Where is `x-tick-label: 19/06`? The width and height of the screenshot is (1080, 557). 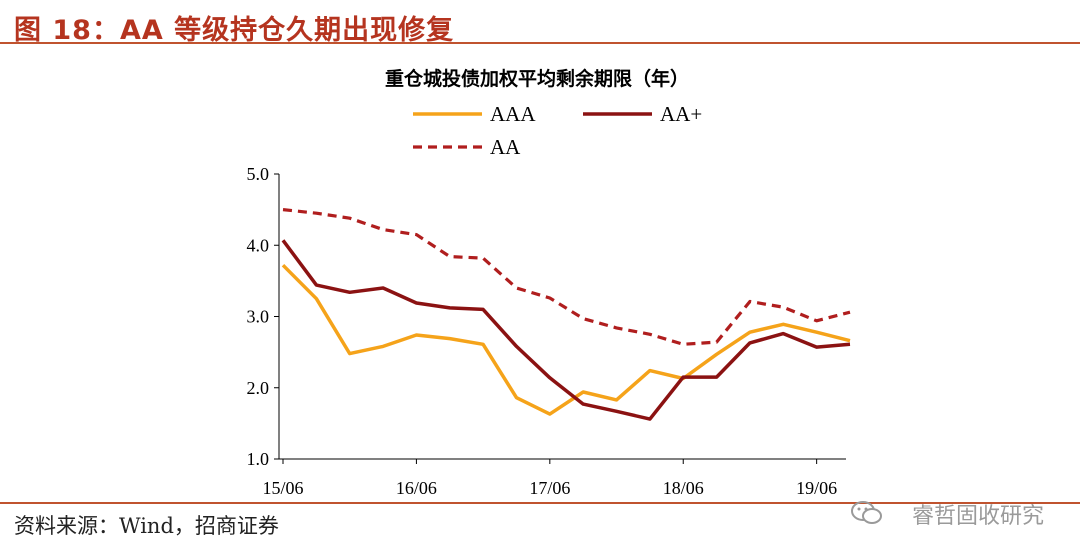
x-tick-label: 19/06 is located at coordinates (816, 488).